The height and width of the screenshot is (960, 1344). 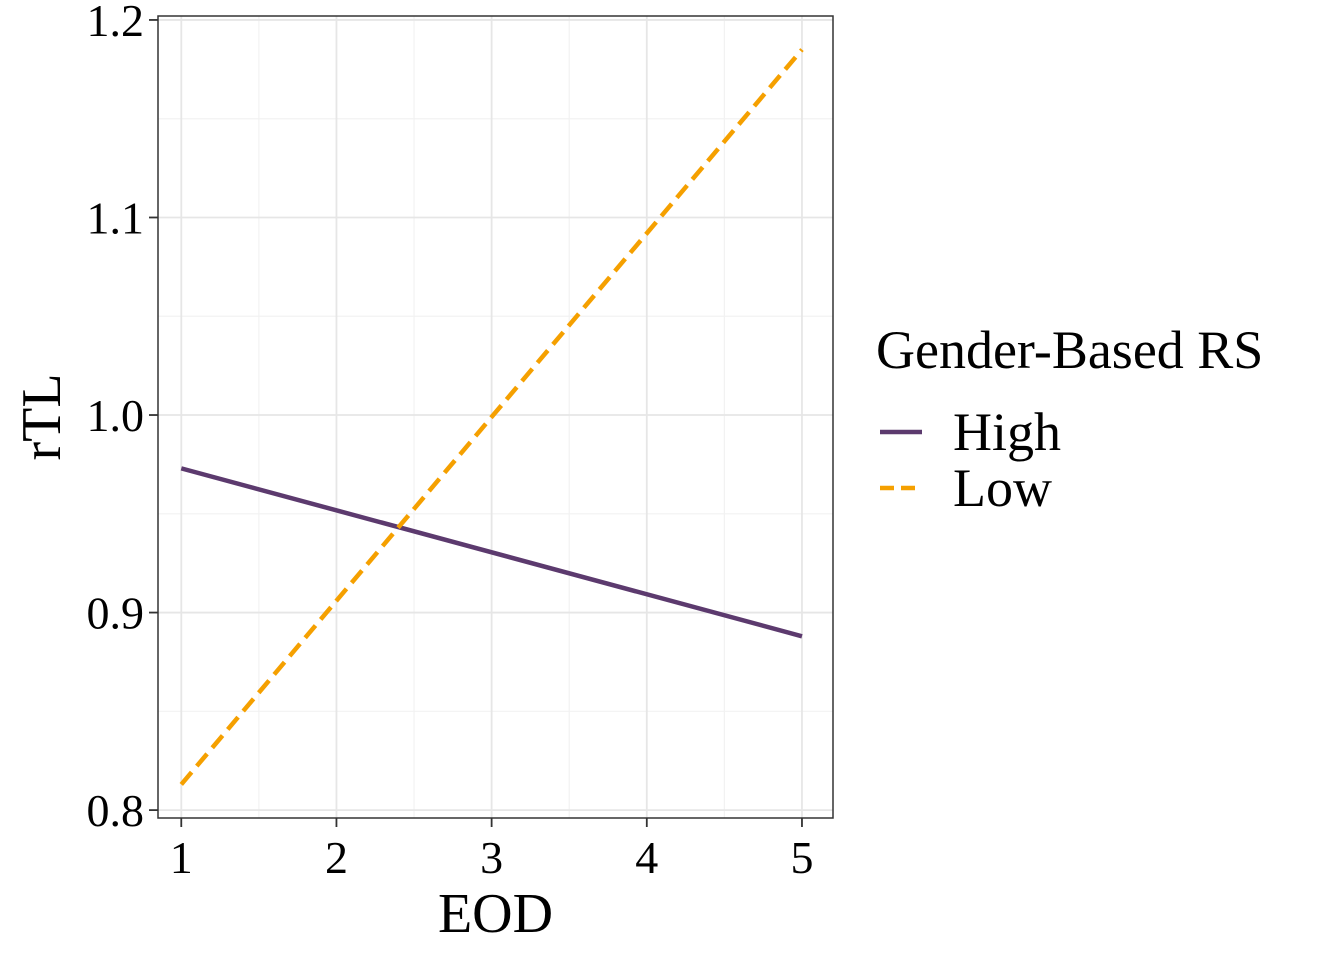 I want to click on y-tick-label: 1.2, so click(x=116, y=23).